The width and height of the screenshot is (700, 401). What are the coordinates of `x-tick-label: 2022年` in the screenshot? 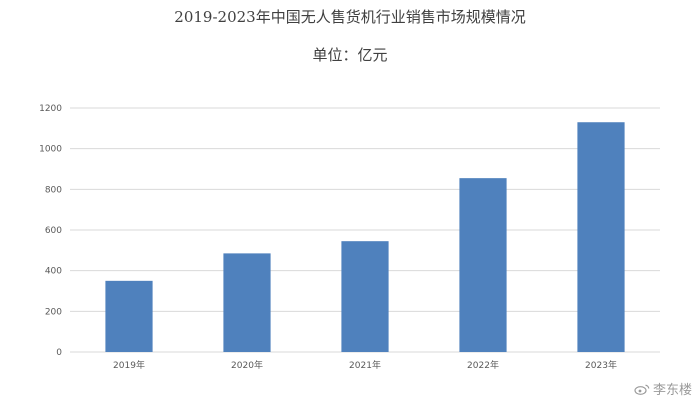 It's located at (483, 365).